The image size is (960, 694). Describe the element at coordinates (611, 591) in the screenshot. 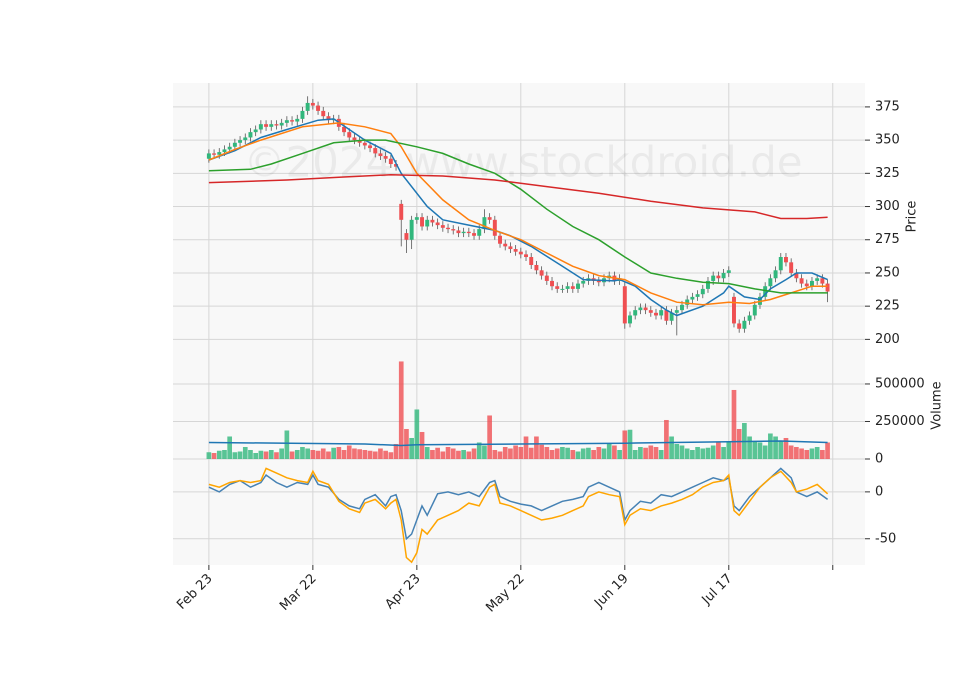

I see `x-tick-label: Jun 19` at that location.